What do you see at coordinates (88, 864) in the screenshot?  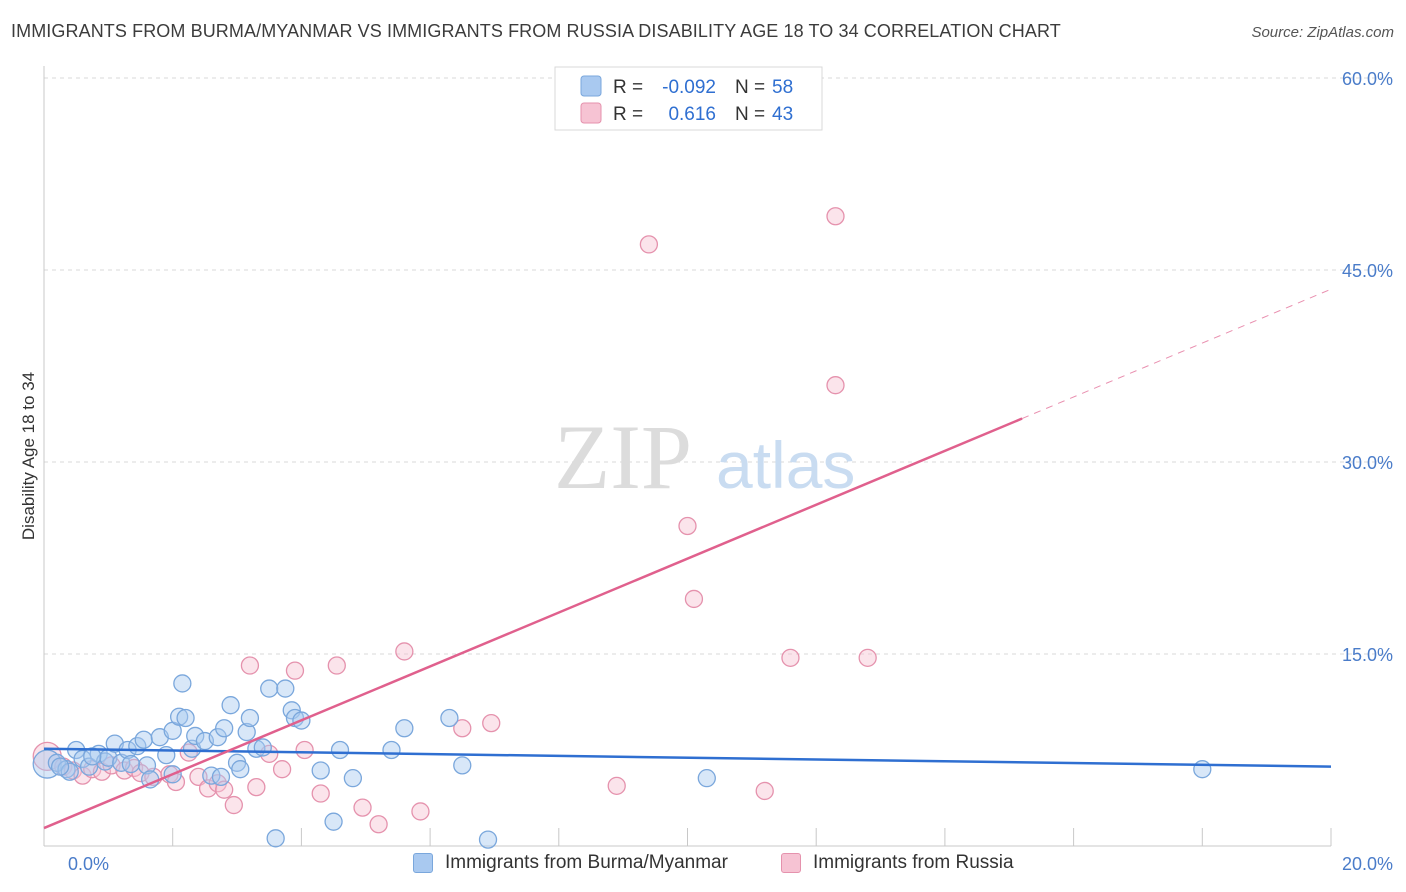 I see `x-tick-label-min: 0.0%` at bounding box center [88, 864].